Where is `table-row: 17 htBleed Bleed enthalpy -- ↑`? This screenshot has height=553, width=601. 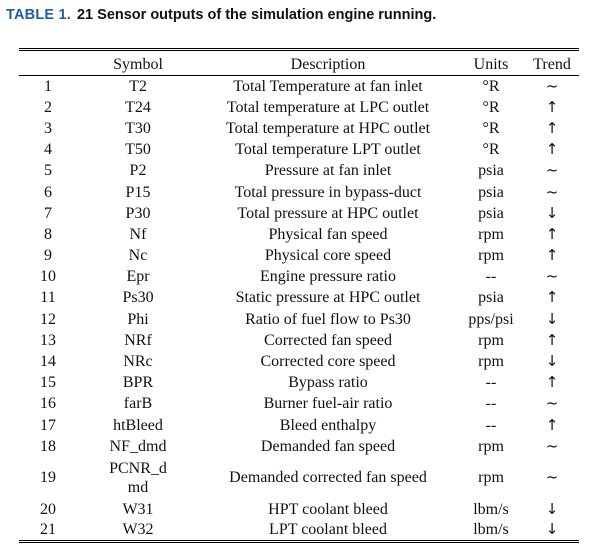 table-row: 17 htBleed Bleed enthalpy -- ↑ is located at coordinates (299, 425).